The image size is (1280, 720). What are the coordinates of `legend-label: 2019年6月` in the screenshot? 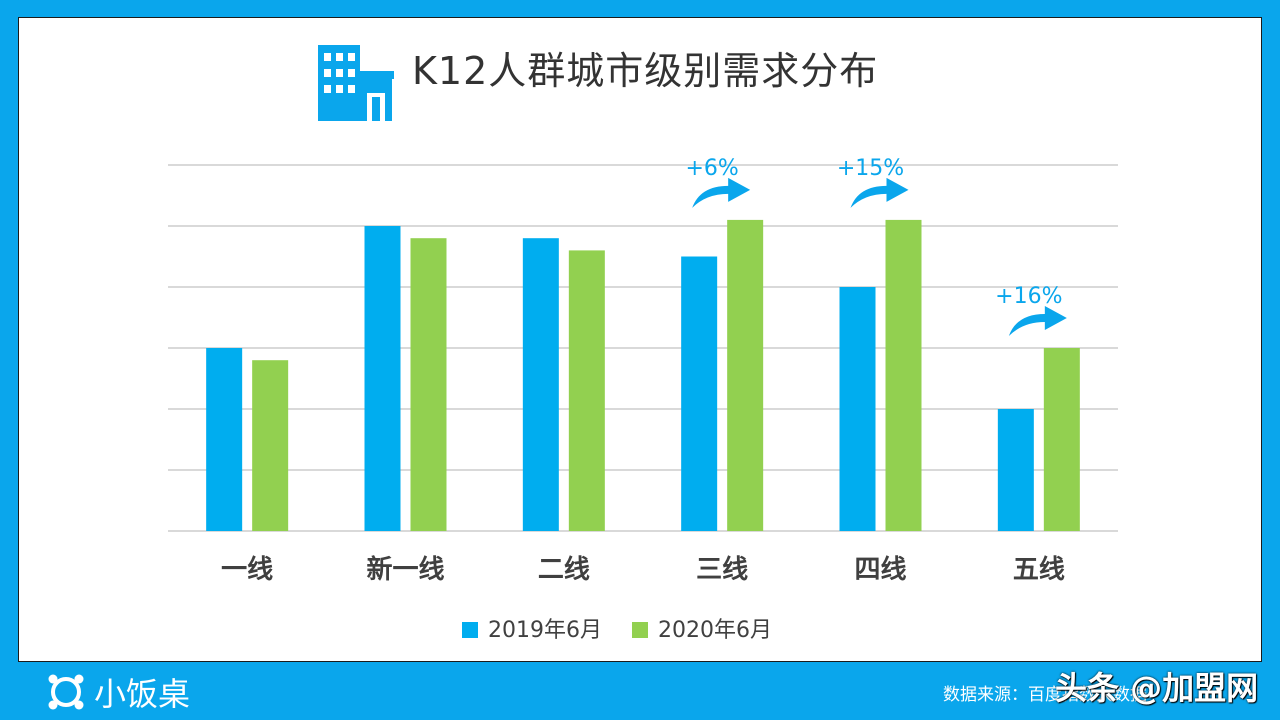 It's located at (545, 630).